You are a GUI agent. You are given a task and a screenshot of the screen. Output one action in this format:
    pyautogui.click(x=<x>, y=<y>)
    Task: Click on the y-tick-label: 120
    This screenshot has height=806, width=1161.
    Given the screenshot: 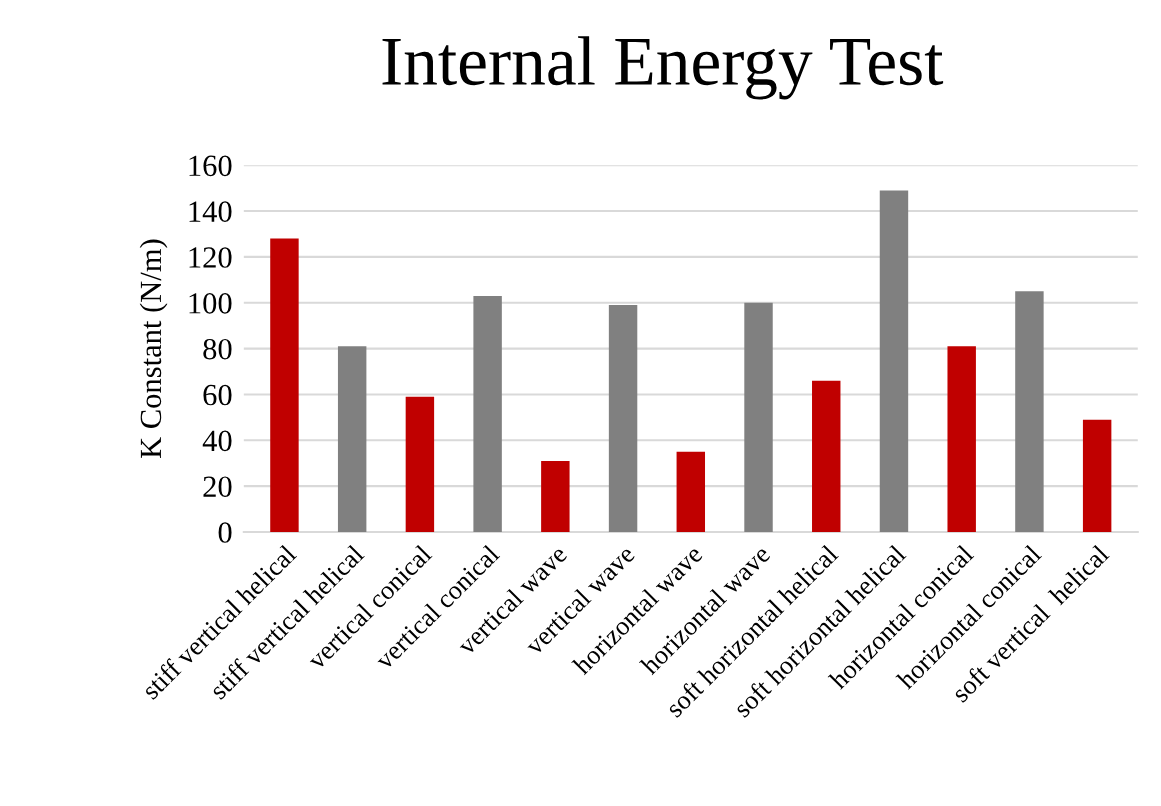 What is the action you would take?
    pyautogui.click(x=210, y=257)
    